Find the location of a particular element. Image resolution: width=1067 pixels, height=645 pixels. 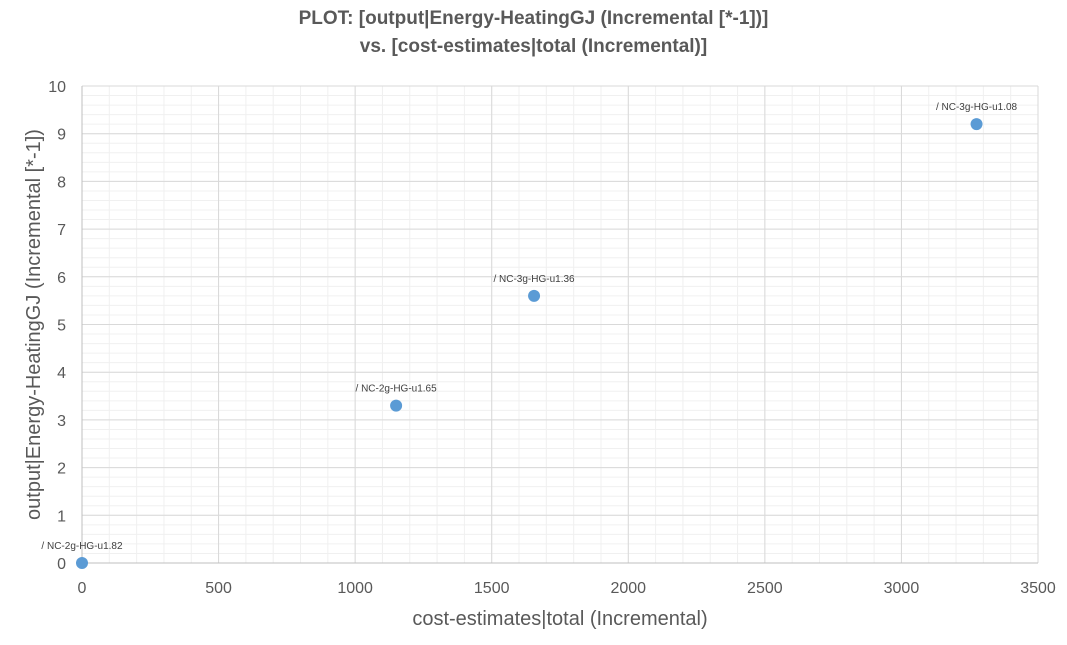

x-tick-label: 500 is located at coordinates (218, 588).